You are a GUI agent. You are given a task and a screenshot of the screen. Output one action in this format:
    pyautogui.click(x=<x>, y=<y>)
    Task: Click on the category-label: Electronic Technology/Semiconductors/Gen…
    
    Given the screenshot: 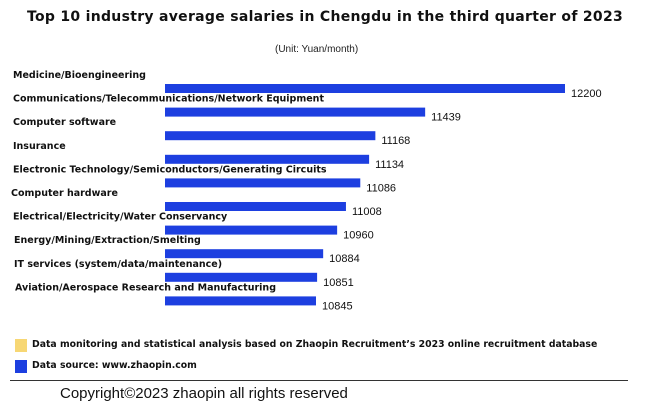 What is the action you would take?
    pyautogui.click(x=170, y=169)
    